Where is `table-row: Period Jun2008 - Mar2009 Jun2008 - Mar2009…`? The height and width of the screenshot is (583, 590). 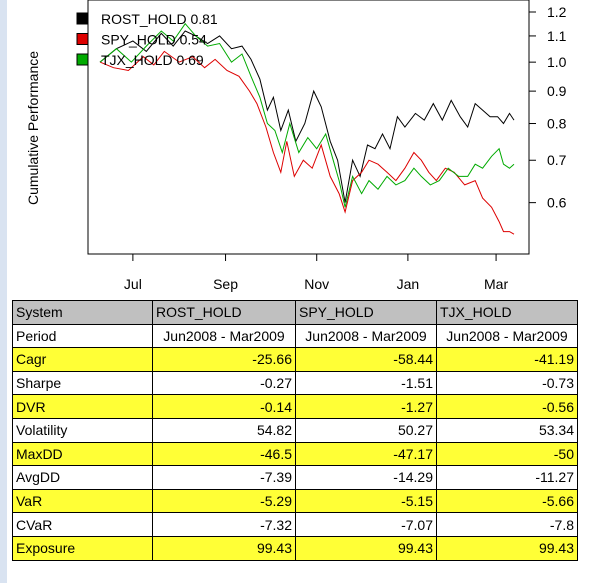
table-row: Period Jun2008 - Mar2009 Jun2008 - Mar2009… is located at coordinates (295, 336).